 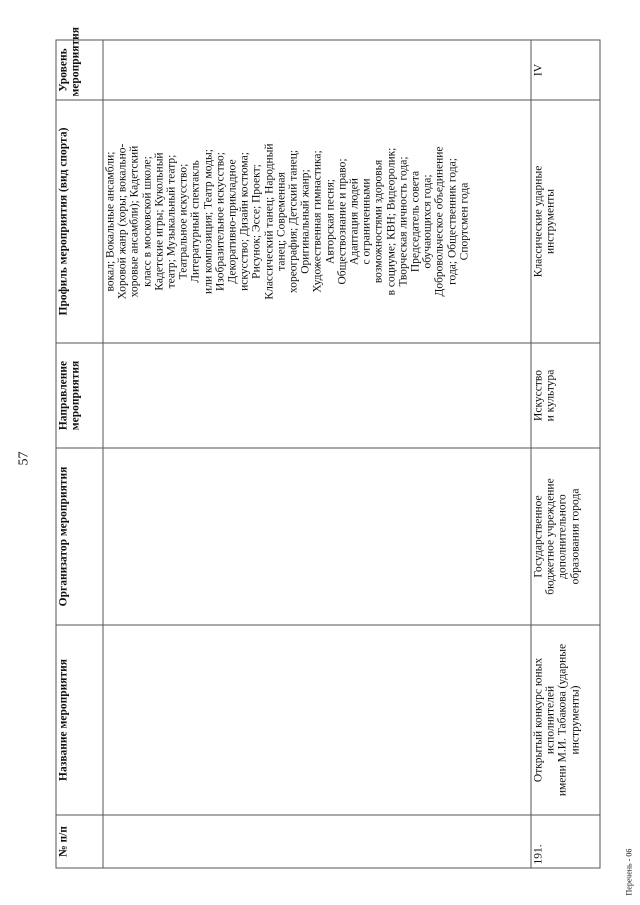 What do you see at coordinates (366, 221) in the screenshot?
I see `text-line: с ограниченными` at bounding box center [366, 221].